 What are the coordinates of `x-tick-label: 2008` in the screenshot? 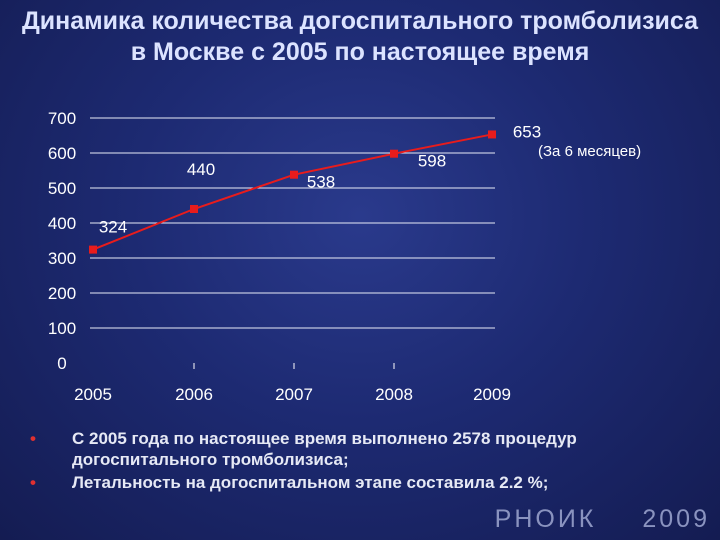 It's located at (394, 394).